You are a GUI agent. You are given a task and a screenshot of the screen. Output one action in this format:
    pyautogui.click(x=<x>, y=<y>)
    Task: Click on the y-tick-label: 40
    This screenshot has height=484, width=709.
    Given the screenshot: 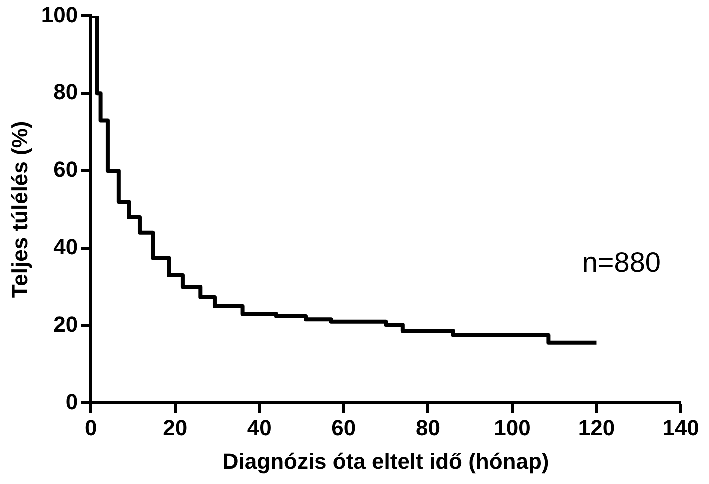 What is the action you would take?
    pyautogui.click(x=66, y=247)
    